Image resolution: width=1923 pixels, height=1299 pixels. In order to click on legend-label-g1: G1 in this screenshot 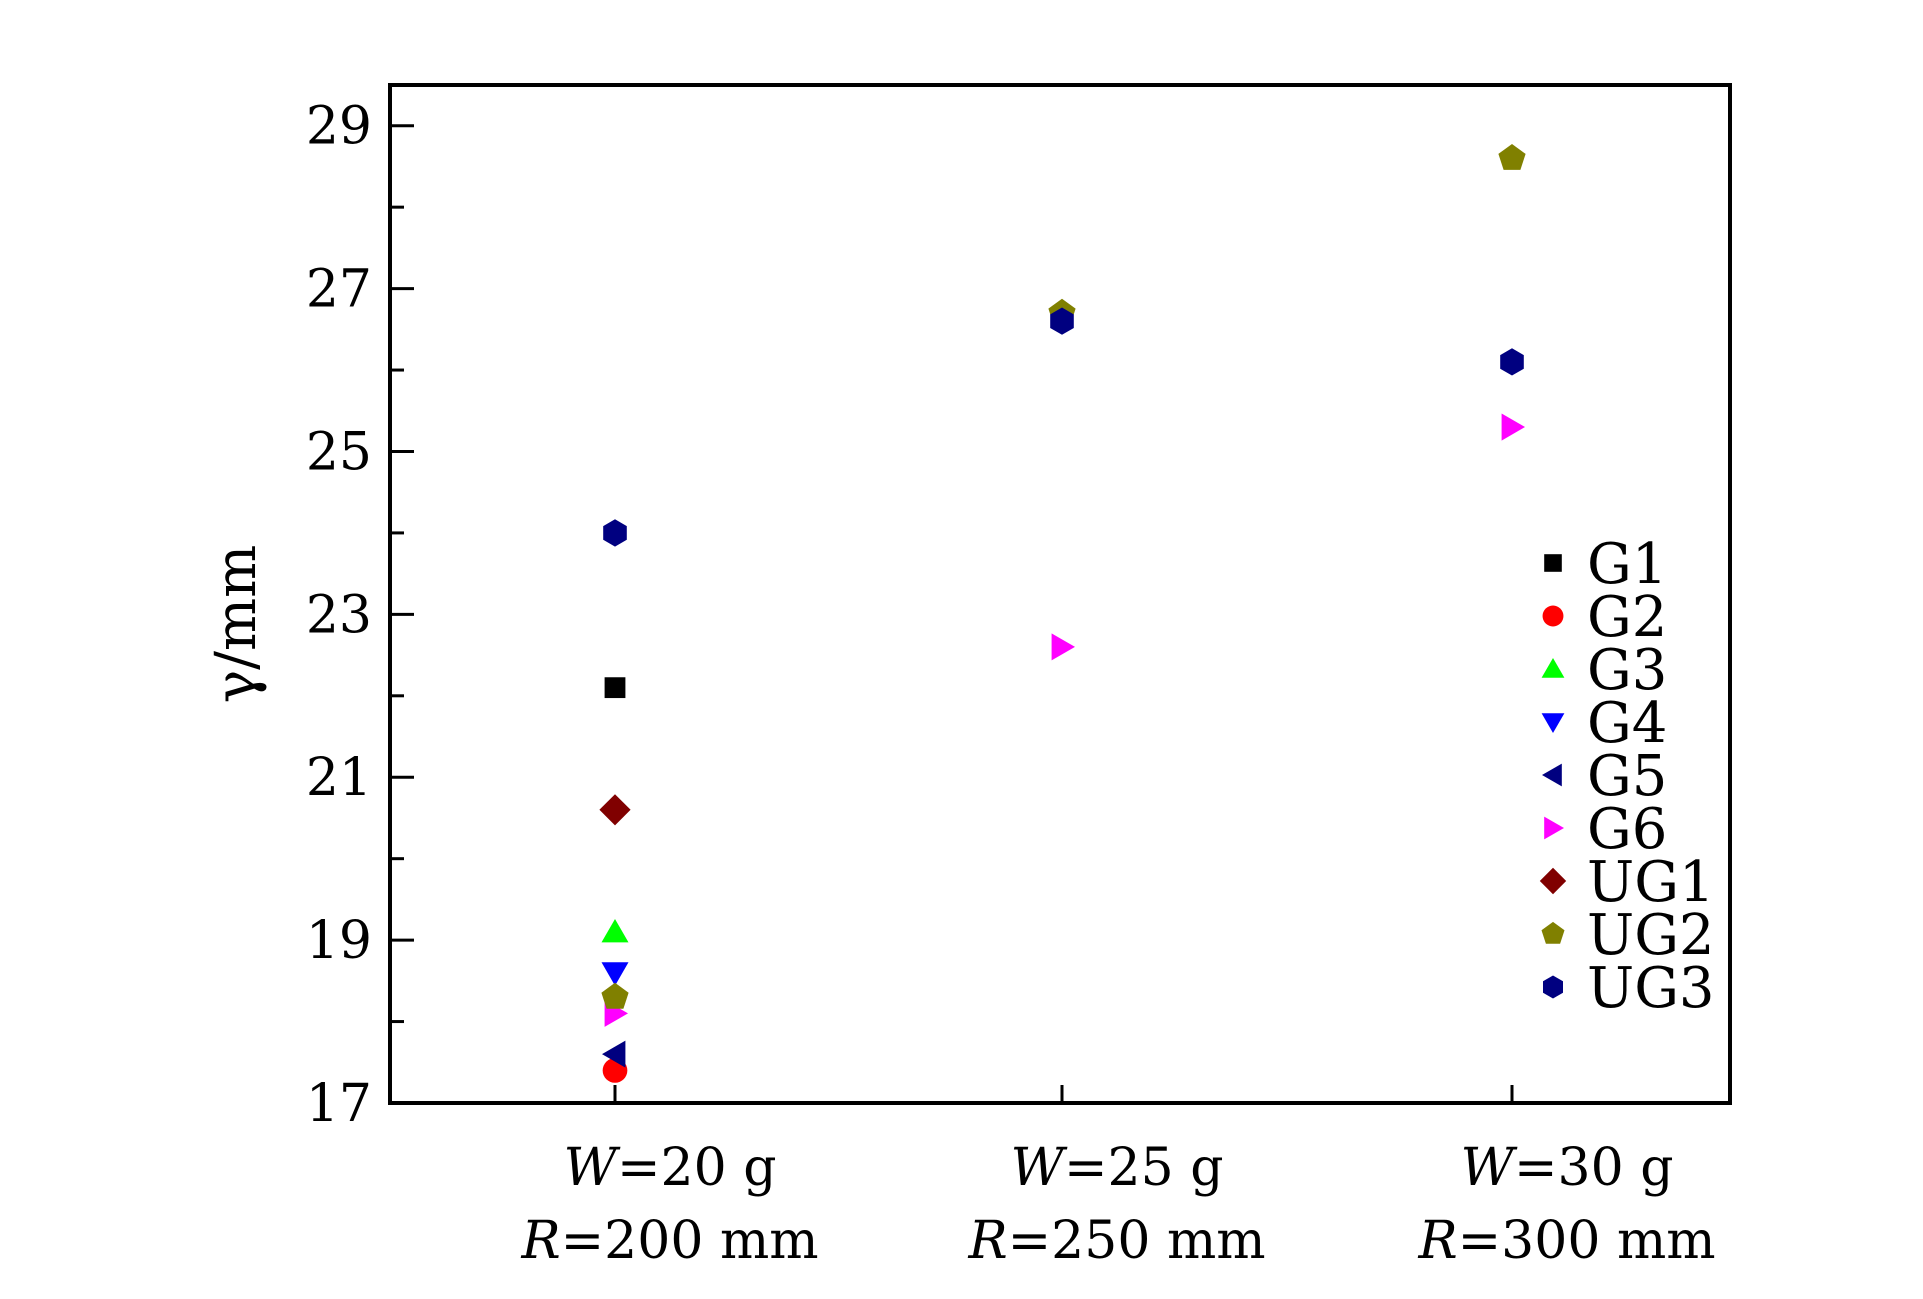, I will do `click(1627, 564)`.